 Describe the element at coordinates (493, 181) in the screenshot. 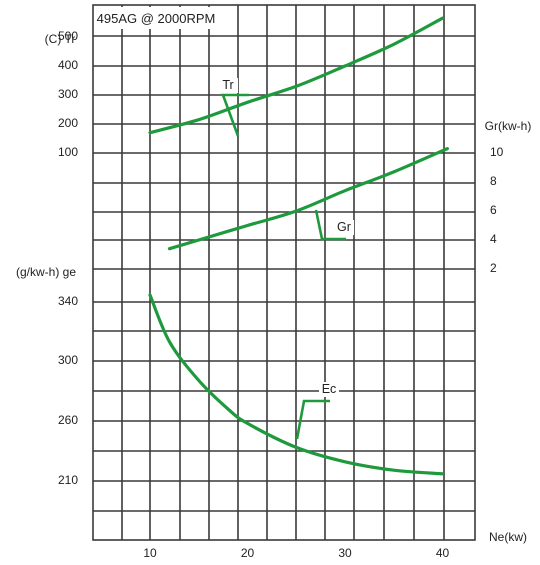

I see `power-tick-label: 8` at that location.